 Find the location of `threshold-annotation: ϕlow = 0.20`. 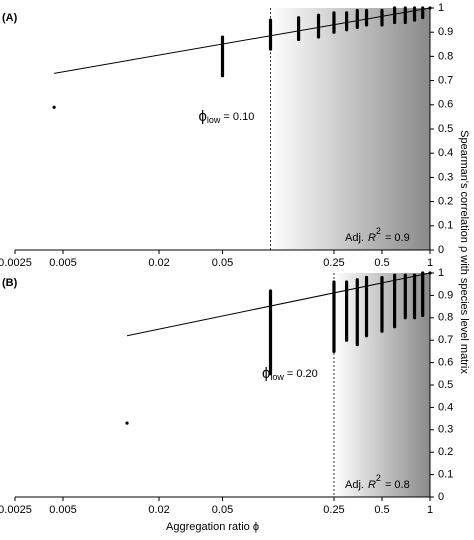

threshold-annotation: ϕlow = 0.20 is located at coordinates (290, 373).